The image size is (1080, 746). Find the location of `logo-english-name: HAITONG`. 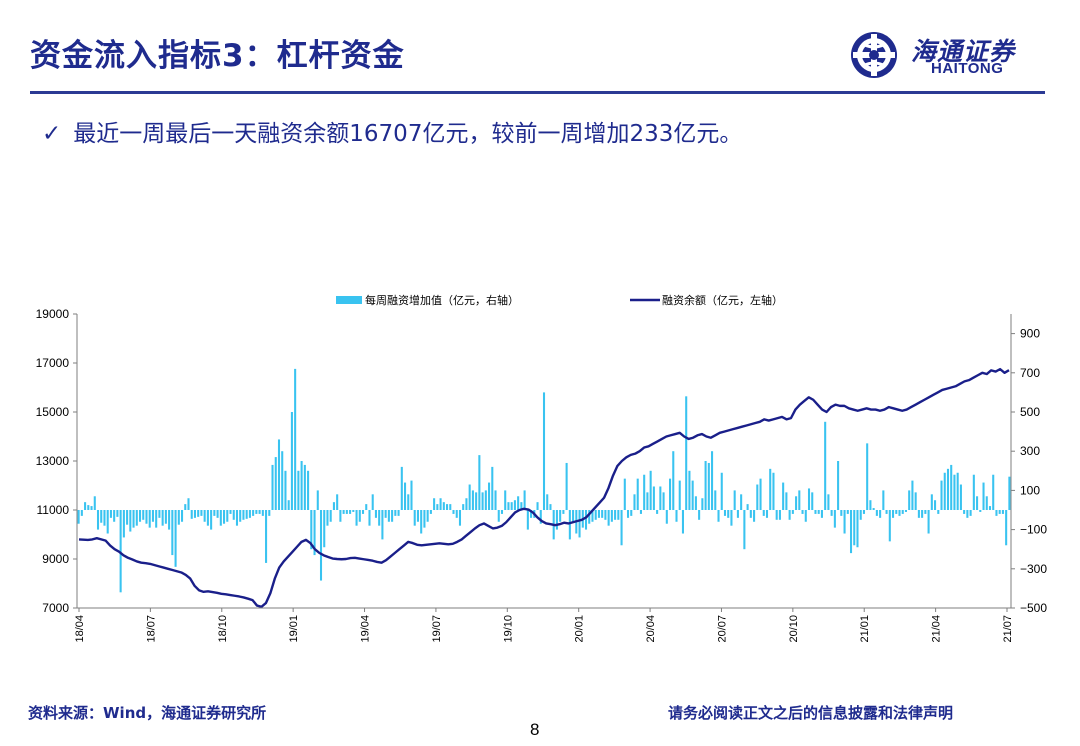

logo-english-name: HAITONG is located at coordinates (967, 68).